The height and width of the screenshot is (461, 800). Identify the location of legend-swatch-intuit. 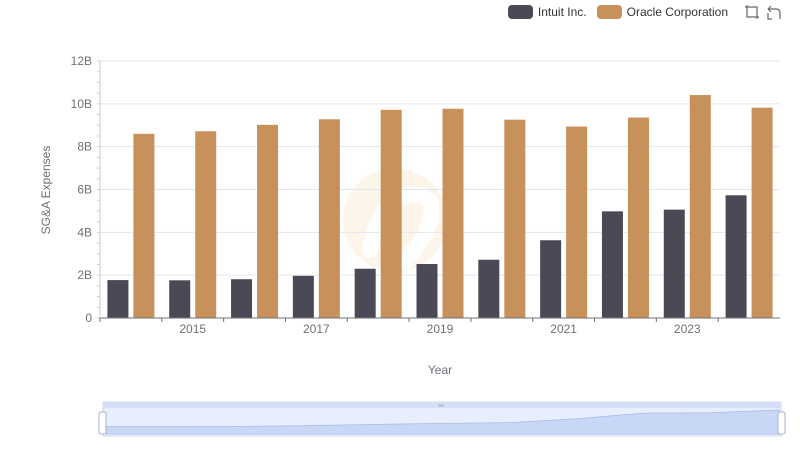
(520, 12).